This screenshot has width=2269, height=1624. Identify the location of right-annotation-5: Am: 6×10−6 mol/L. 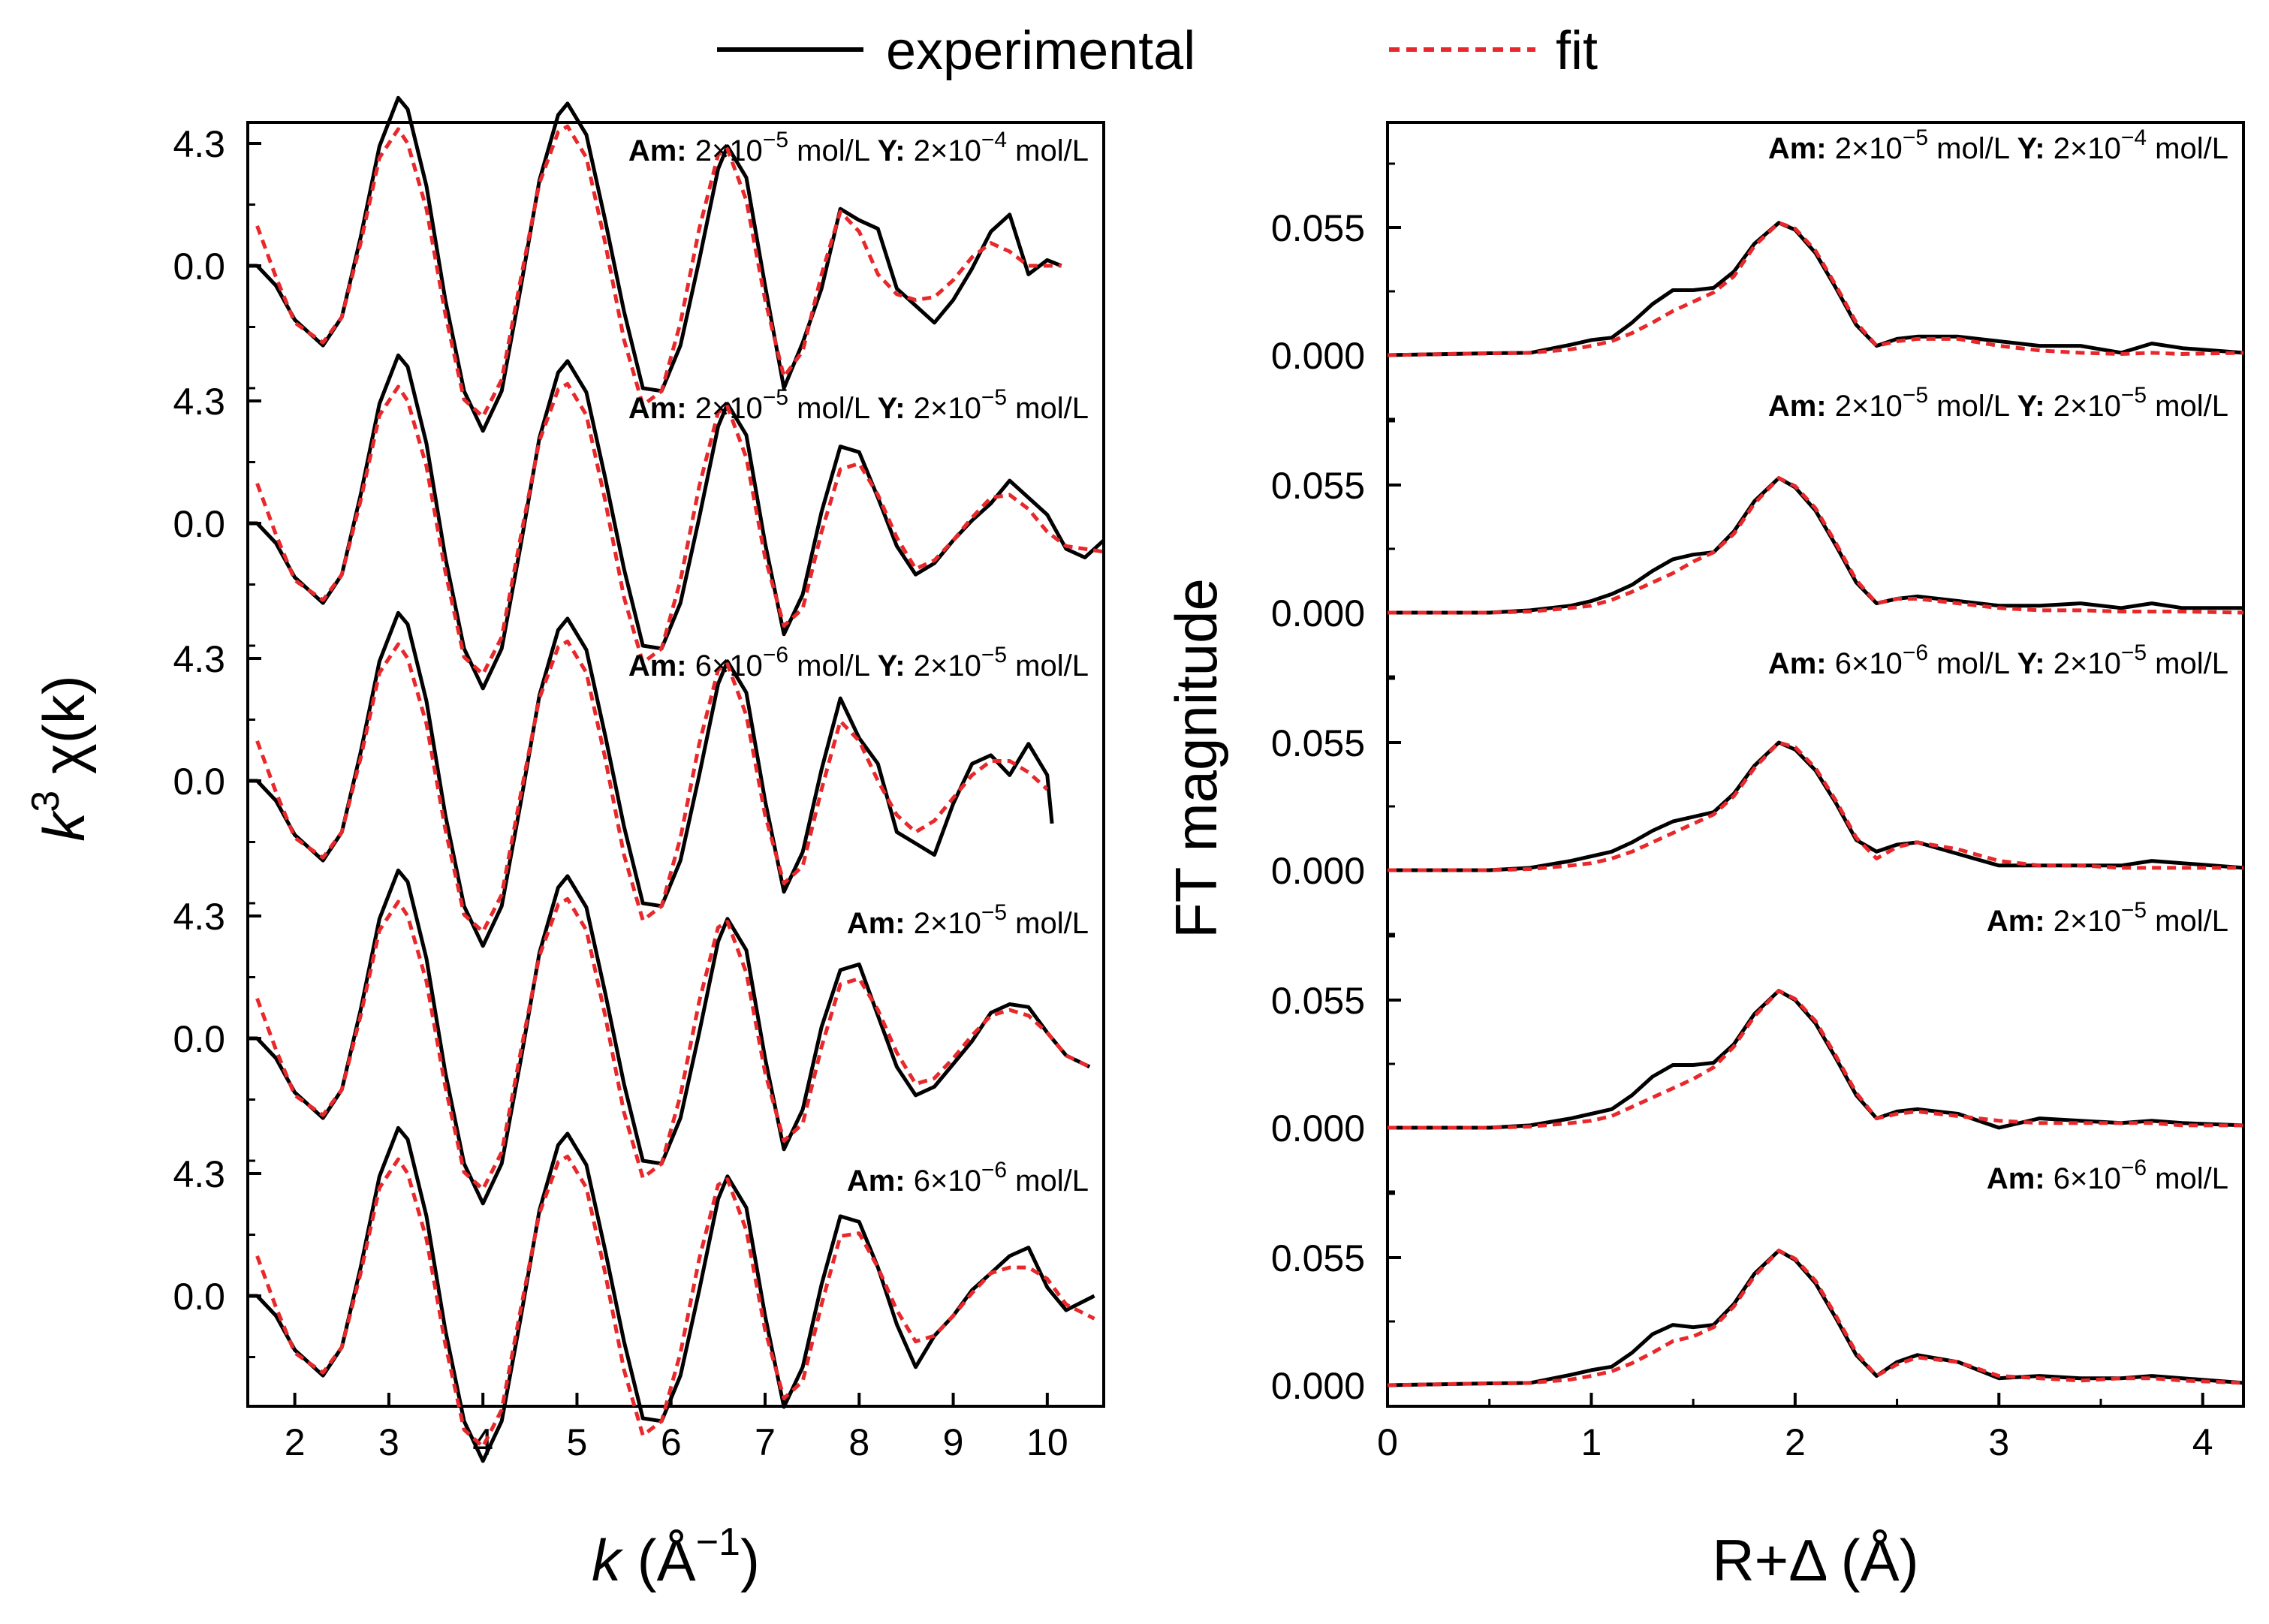
(2107, 1175).